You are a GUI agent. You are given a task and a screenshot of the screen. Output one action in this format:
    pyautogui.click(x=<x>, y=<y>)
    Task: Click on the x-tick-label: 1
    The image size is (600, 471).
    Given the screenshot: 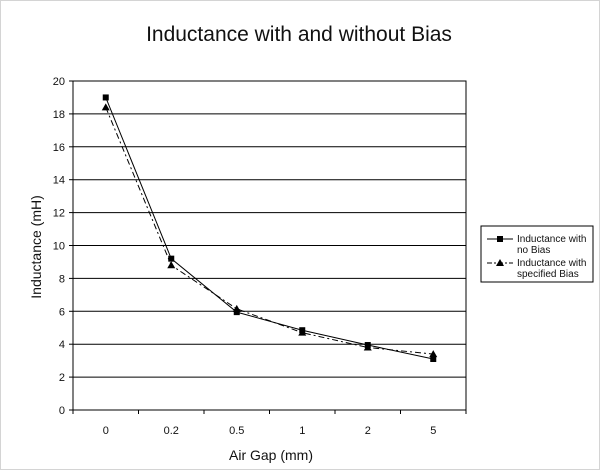 What is the action you would take?
    pyautogui.click(x=302, y=431)
    